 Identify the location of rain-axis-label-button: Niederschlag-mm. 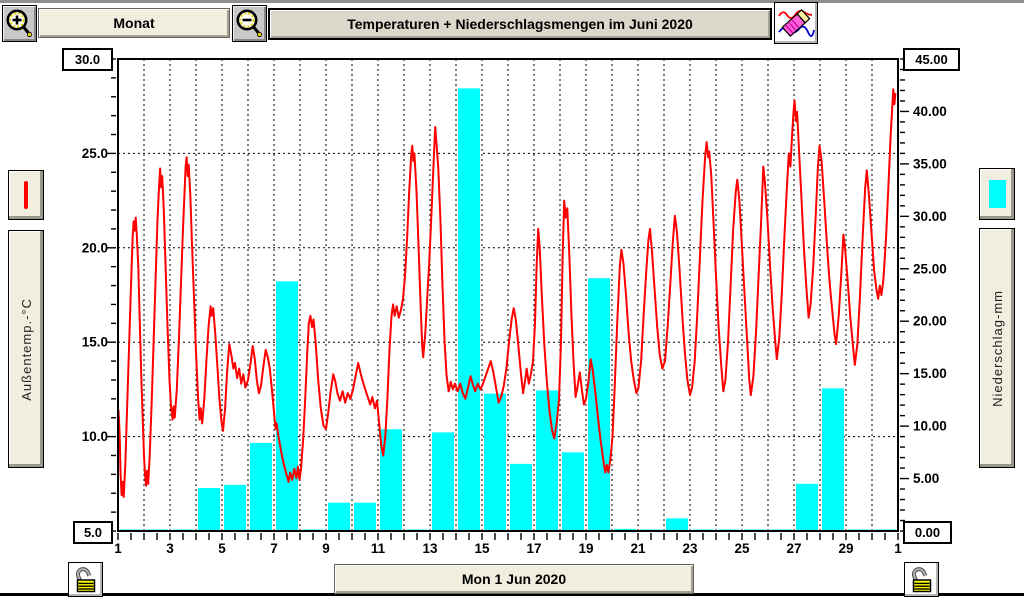
(997, 348).